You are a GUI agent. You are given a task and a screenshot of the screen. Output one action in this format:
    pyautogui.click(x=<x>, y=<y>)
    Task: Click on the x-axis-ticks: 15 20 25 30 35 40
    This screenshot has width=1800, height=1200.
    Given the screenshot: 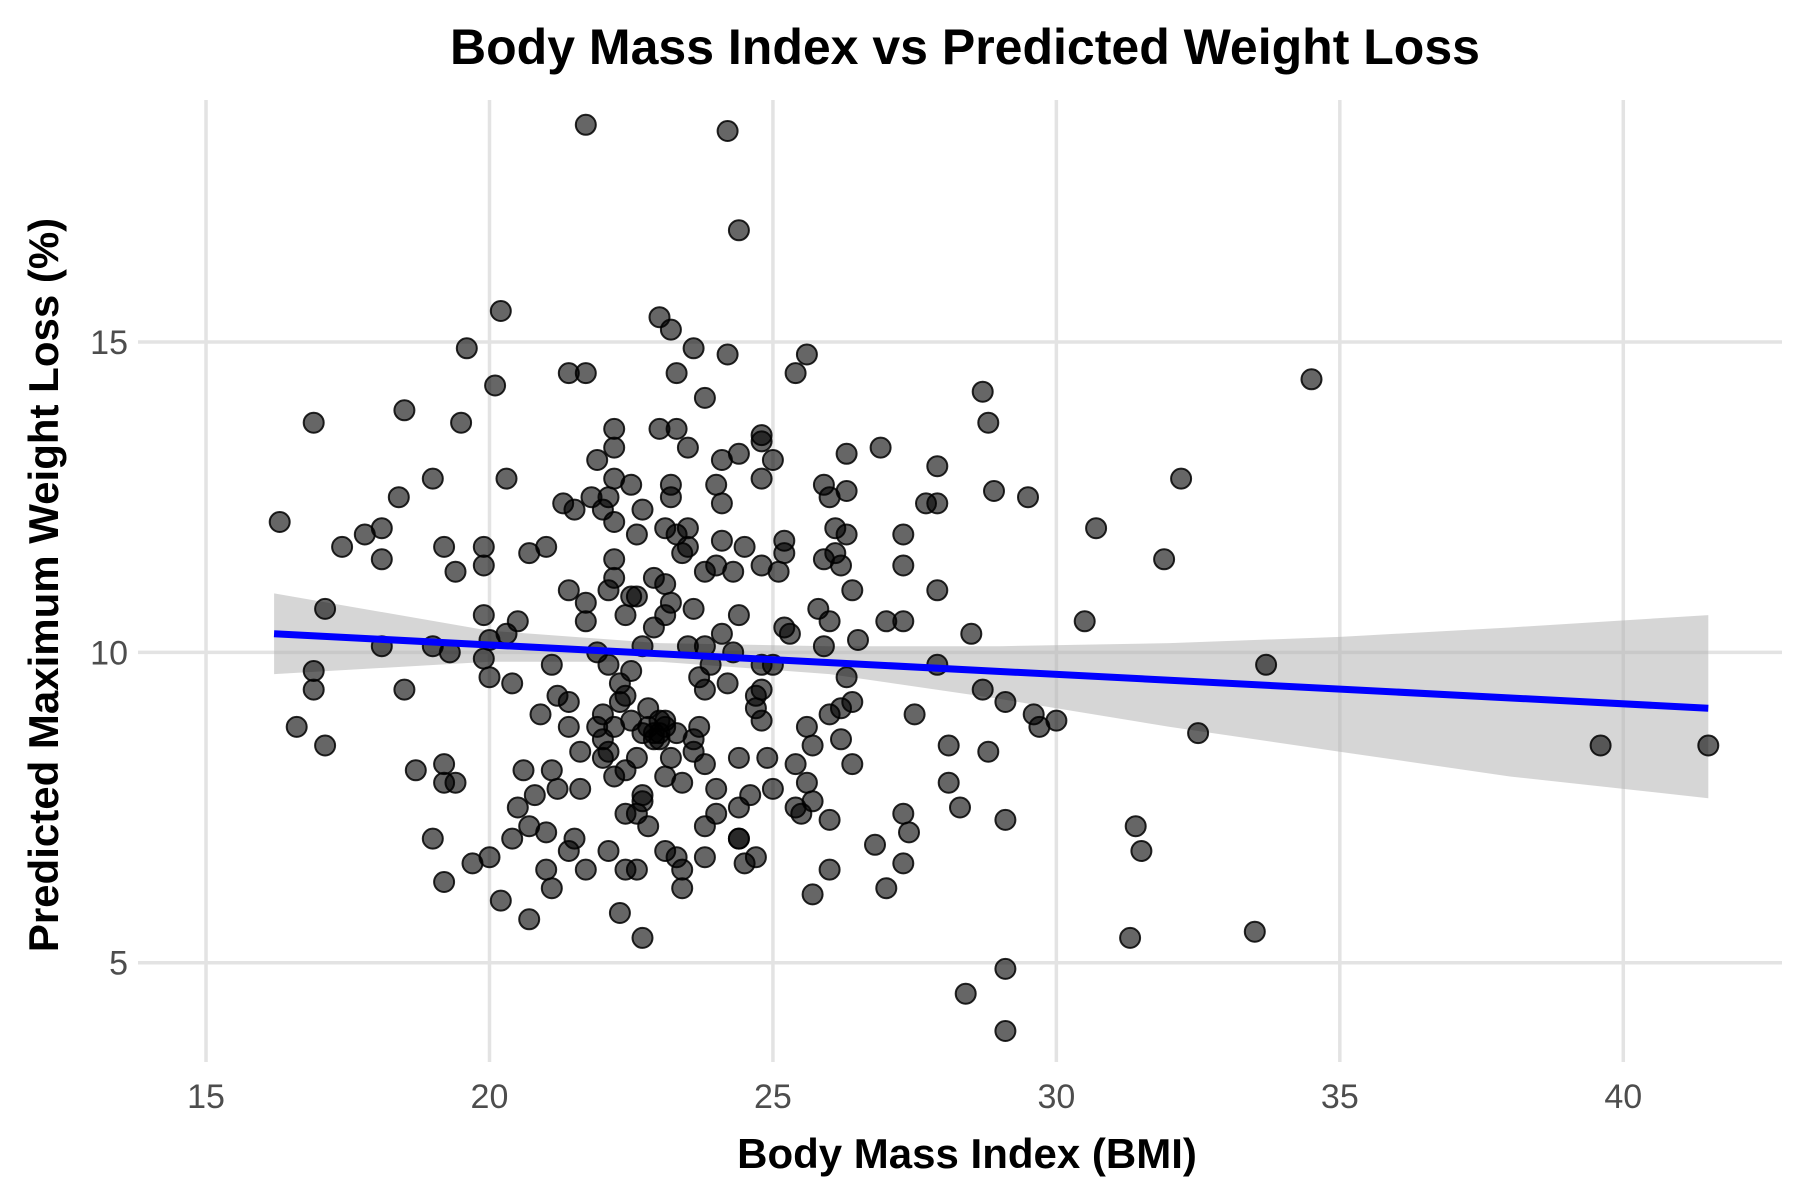 What is the action you would take?
    pyautogui.click(x=914, y=1097)
    